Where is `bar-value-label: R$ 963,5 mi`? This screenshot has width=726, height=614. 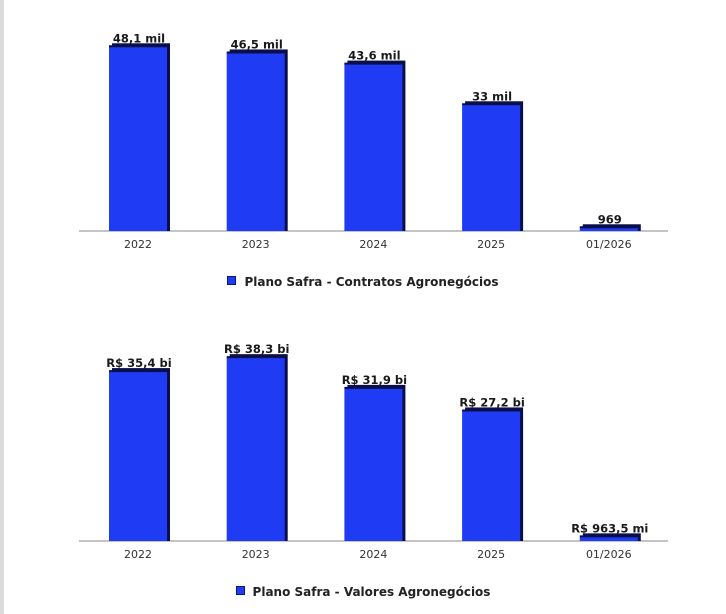
bar-value-label: R$ 963,5 mi is located at coordinates (609, 528).